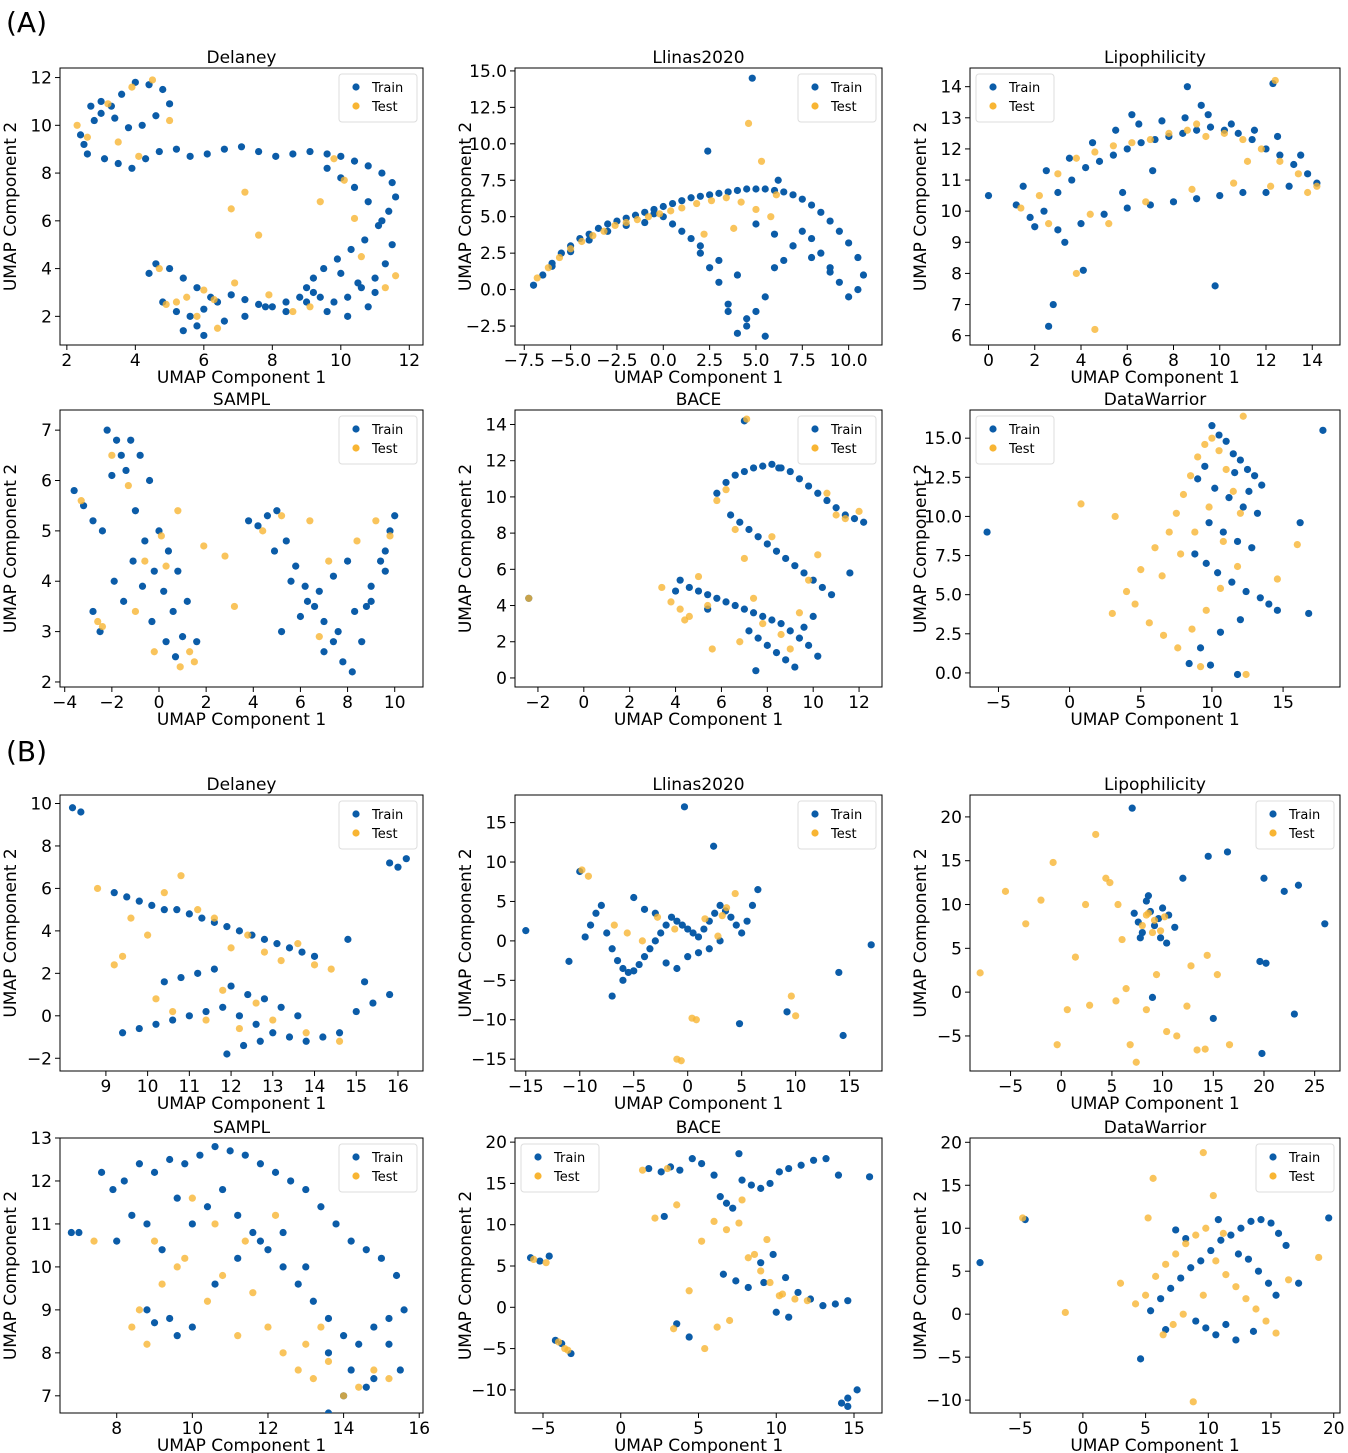  Describe the element at coordinates (956, 243) in the screenshot. I see `y-tick-label: 9` at that location.